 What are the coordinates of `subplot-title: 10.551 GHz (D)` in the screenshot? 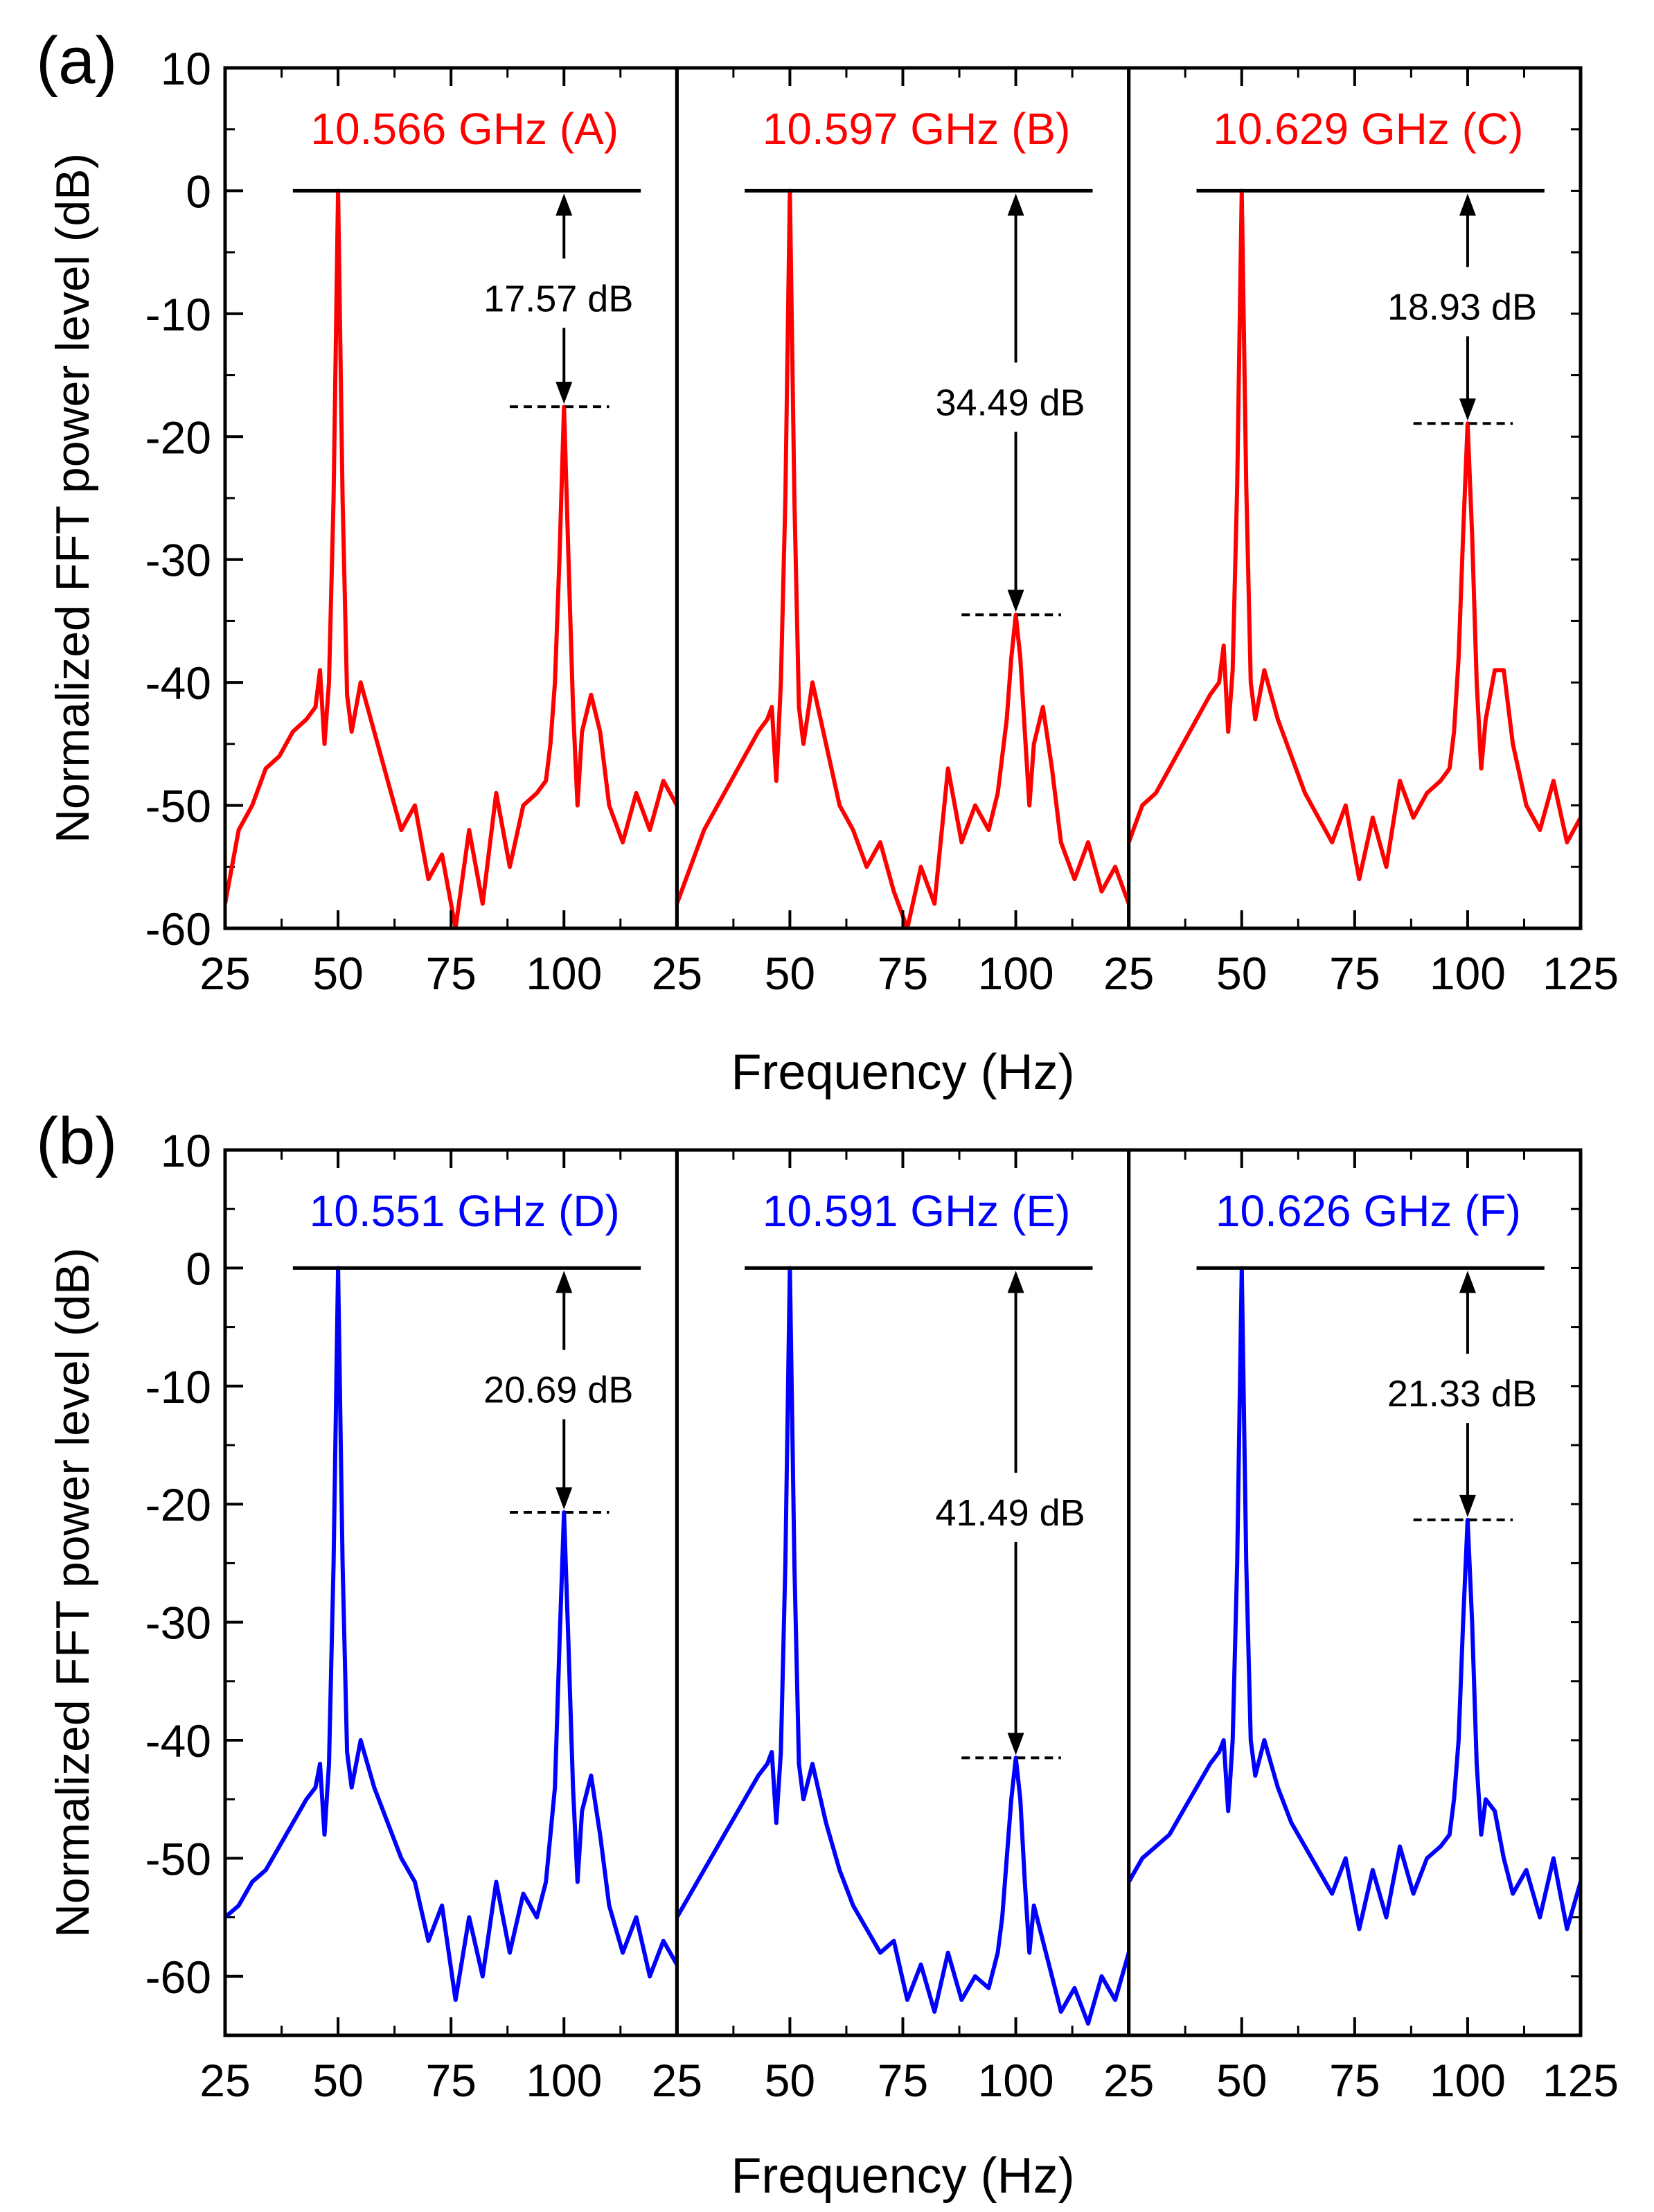 It's located at (465, 1211).